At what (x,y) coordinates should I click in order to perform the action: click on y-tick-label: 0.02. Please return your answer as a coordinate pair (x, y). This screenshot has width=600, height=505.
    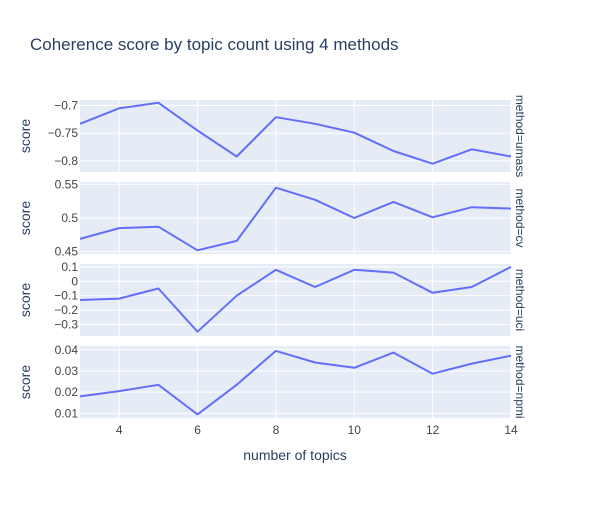
    Looking at the image, I should click on (67, 392).